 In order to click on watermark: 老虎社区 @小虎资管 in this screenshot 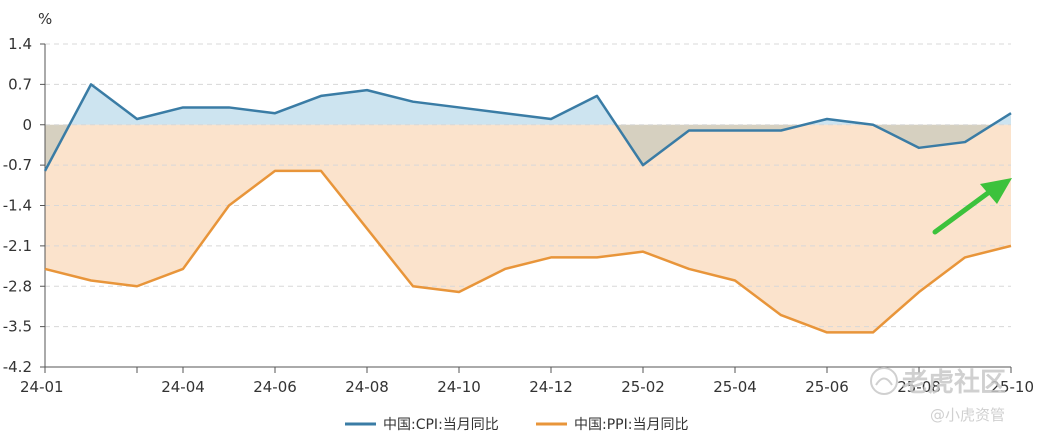, I will do `click(938, 395)`.